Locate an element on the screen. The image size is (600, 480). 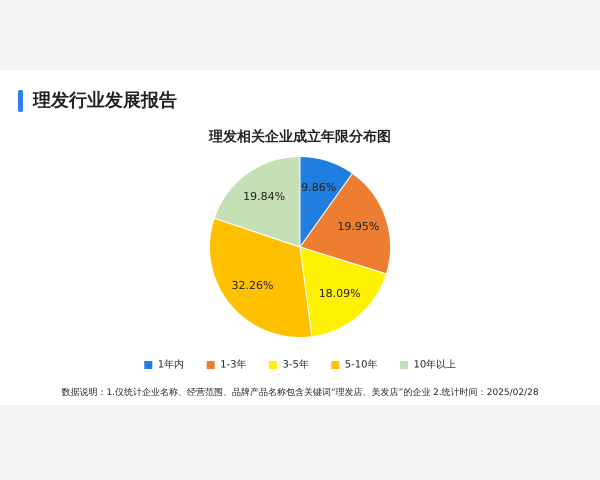
data-label: 19.84% is located at coordinates (264, 196).